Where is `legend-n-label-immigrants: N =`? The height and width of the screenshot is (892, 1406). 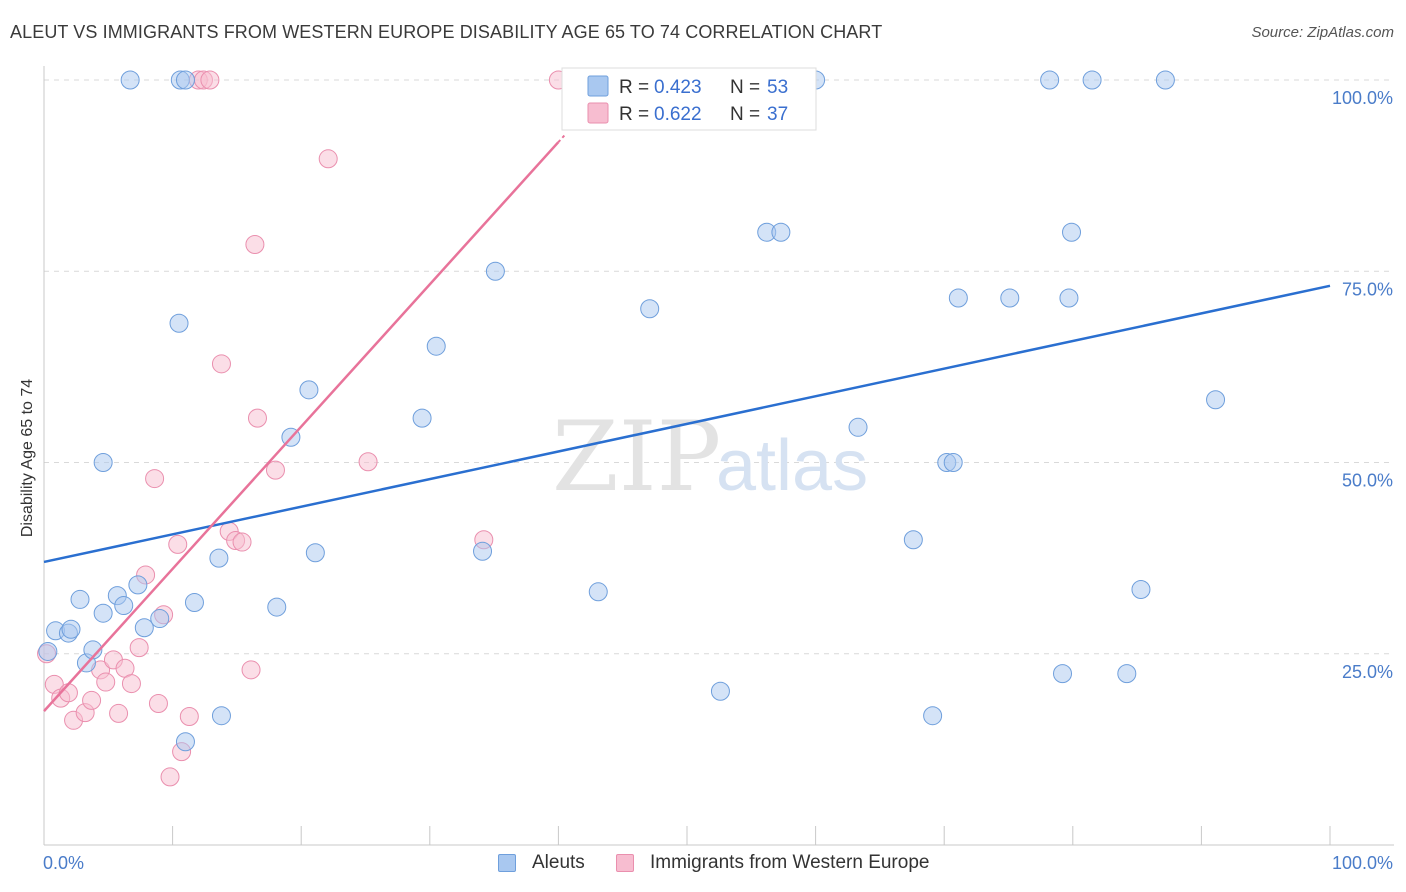
legend-n-label-immigrants: N = is located at coordinates (745, 114).